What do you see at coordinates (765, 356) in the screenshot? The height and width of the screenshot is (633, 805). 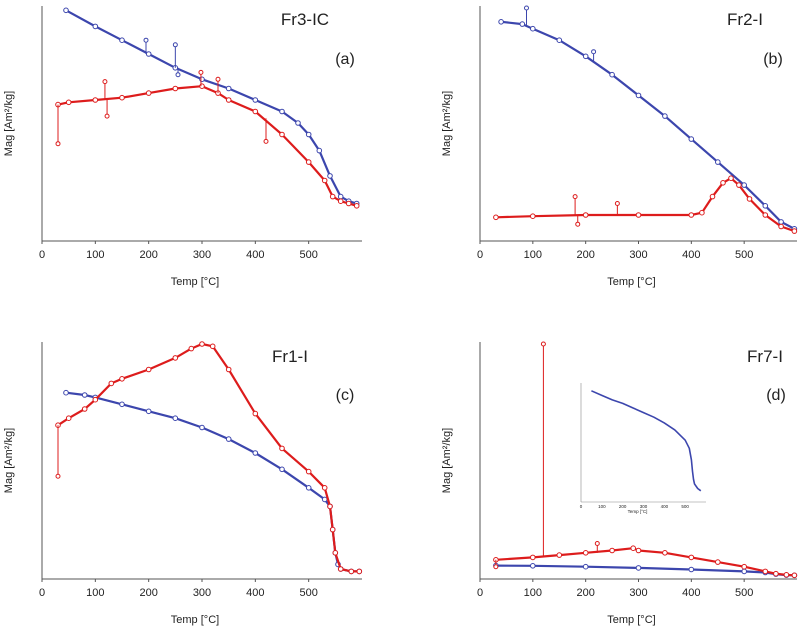 I see `panel-title: Fr7-I` at bounding box center [765, 356].